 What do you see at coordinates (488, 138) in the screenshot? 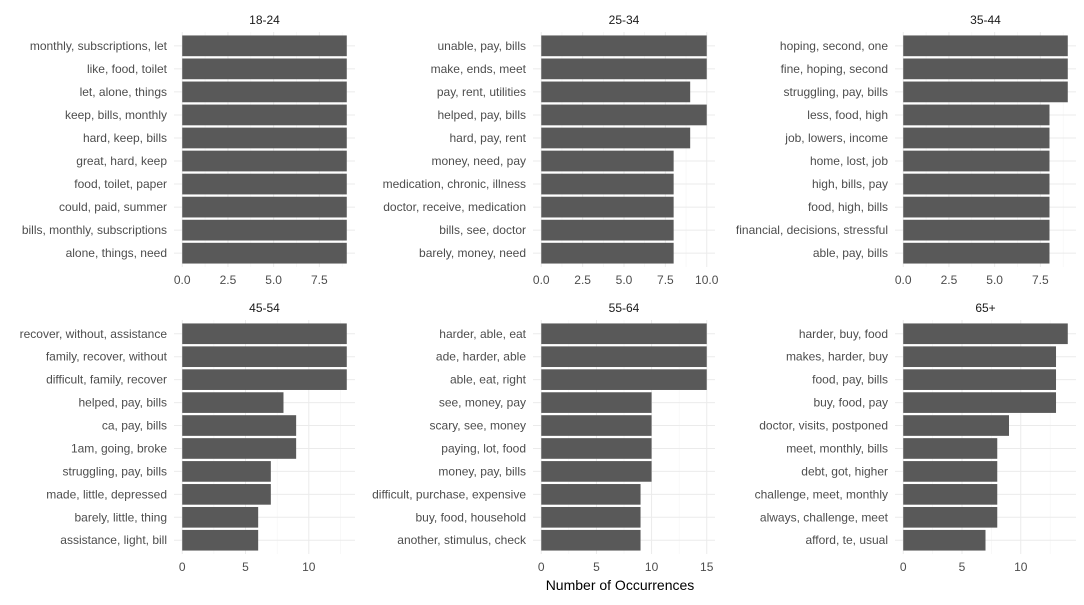
I see `category-label: hard, pay, rent` at bounding box center [488, 138].